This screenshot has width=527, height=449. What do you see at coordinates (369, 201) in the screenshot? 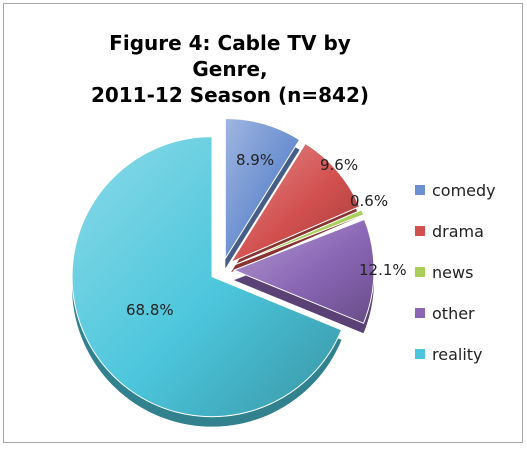
I see `slice-label-news: 0.6%` at bounding box center [369, 201].